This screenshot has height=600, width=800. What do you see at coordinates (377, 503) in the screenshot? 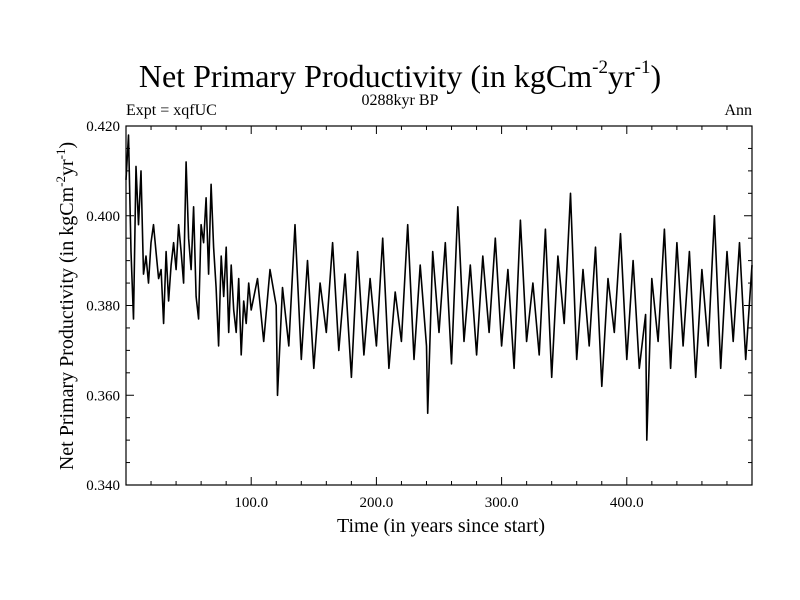
I see `x-tick-label: 200.0` at bounding box center [377, 503].